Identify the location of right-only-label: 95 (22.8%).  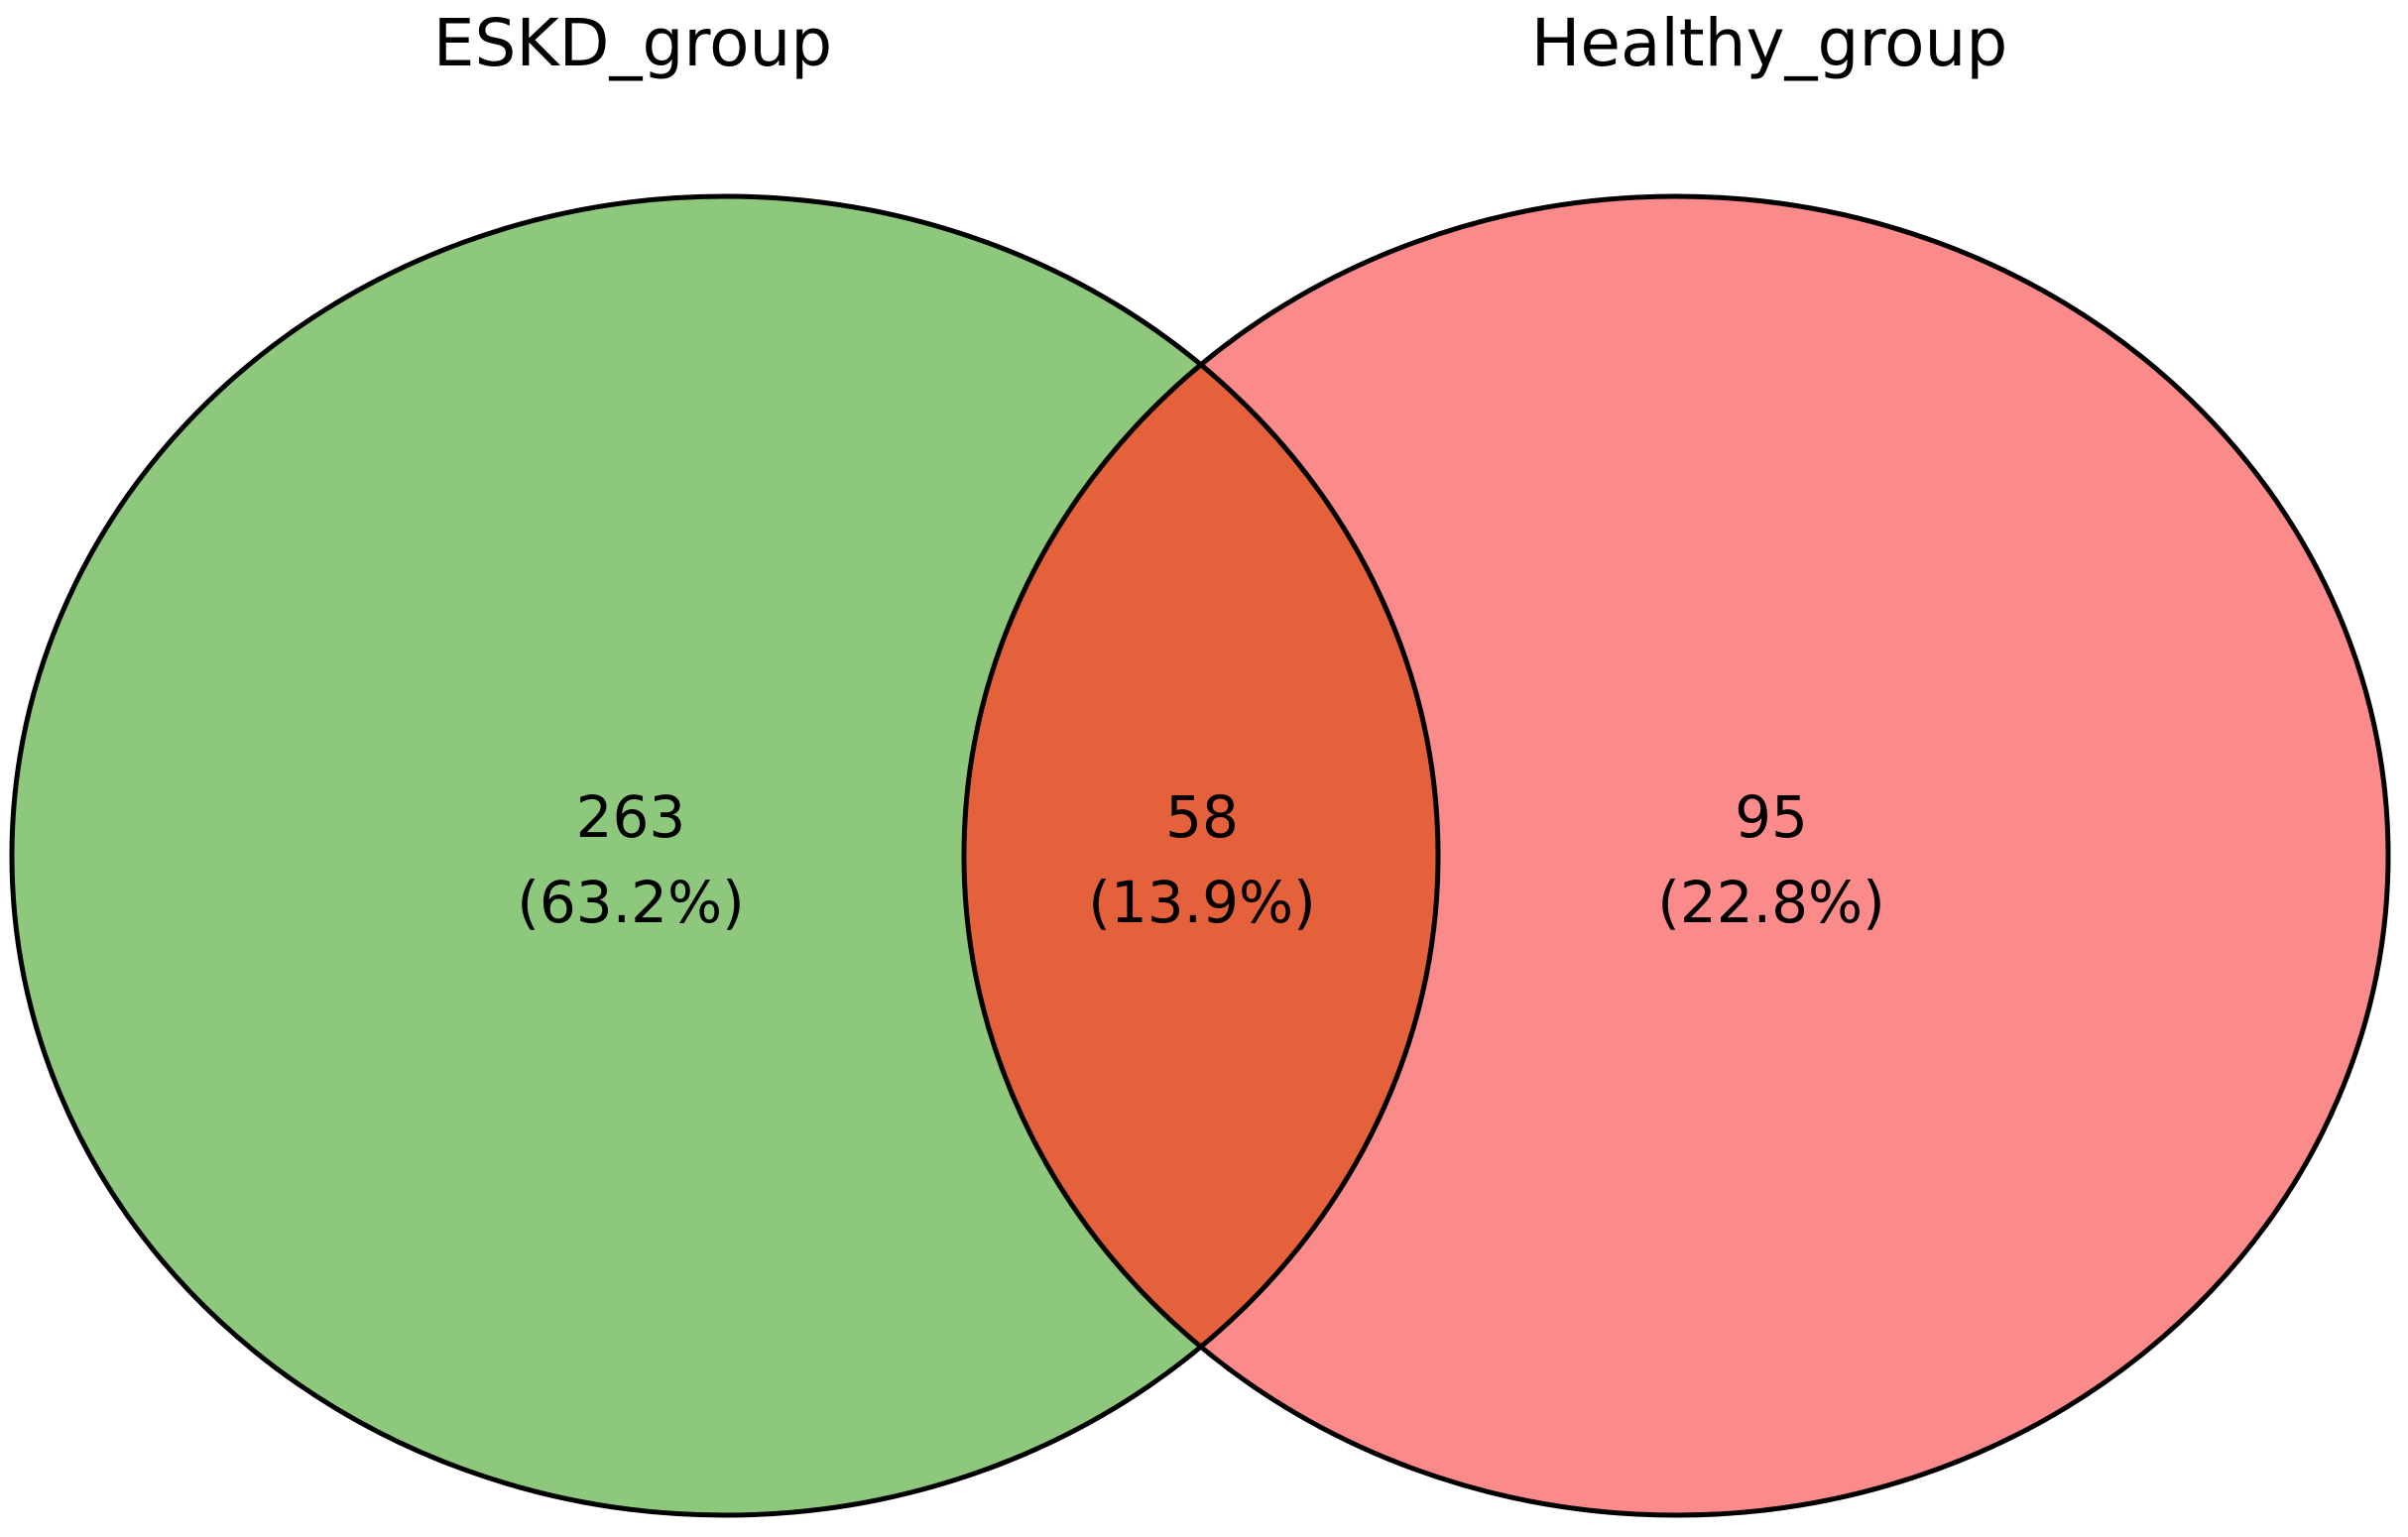
(1771, 859).